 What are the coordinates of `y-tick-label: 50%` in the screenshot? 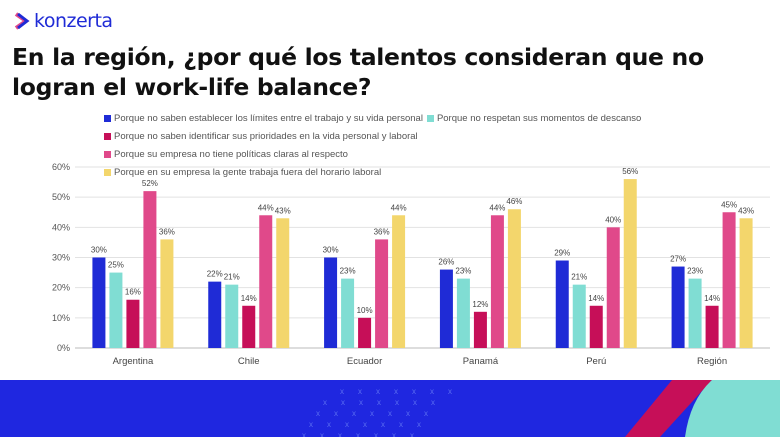 It's located at (61, 197).